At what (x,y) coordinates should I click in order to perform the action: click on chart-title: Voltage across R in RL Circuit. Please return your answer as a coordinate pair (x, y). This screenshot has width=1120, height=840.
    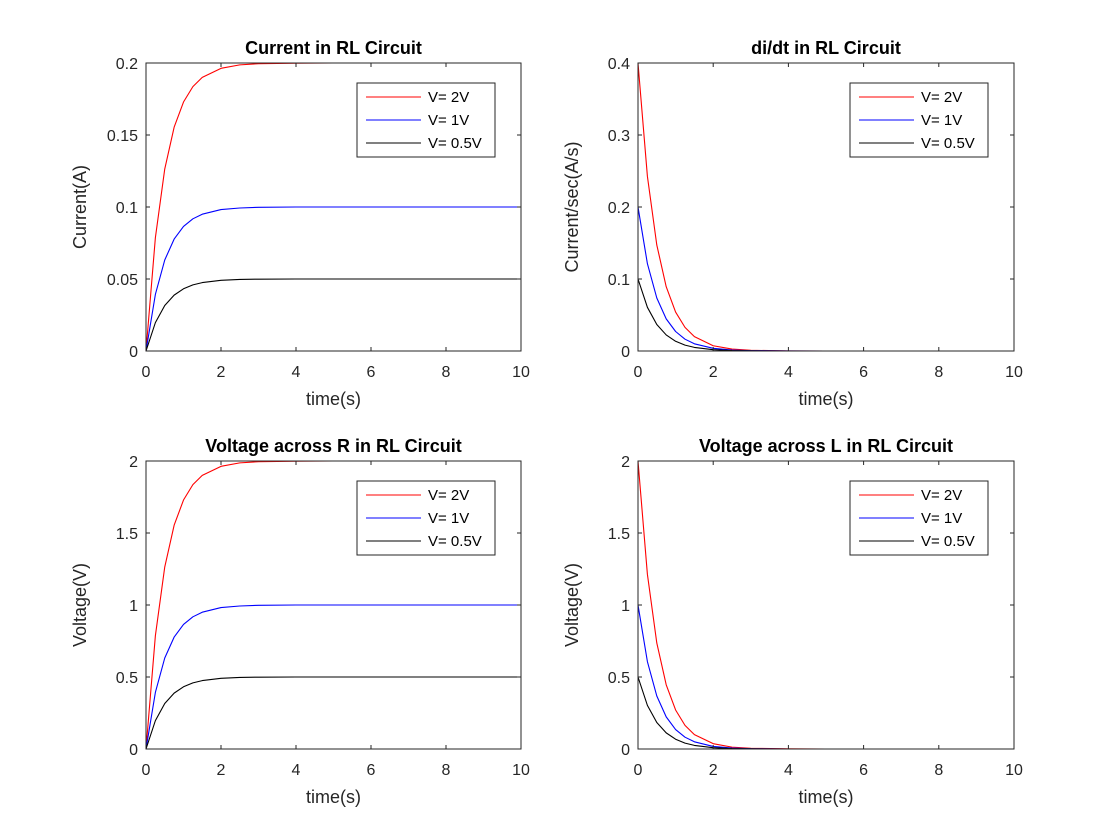
    Looking at the image, I should click on (333, 446).